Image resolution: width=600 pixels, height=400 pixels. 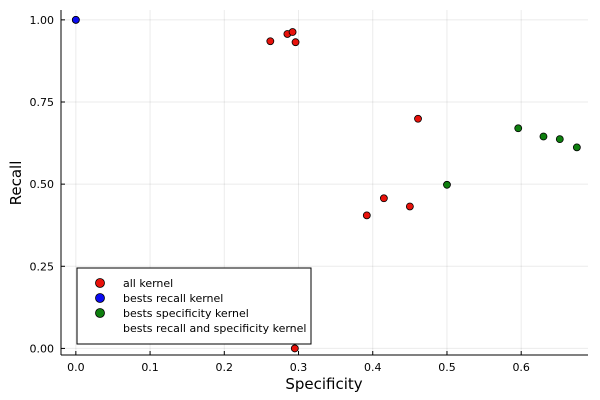 I want to click on legend-marker-bests-recall-kernel, so click(x=100, y=298).